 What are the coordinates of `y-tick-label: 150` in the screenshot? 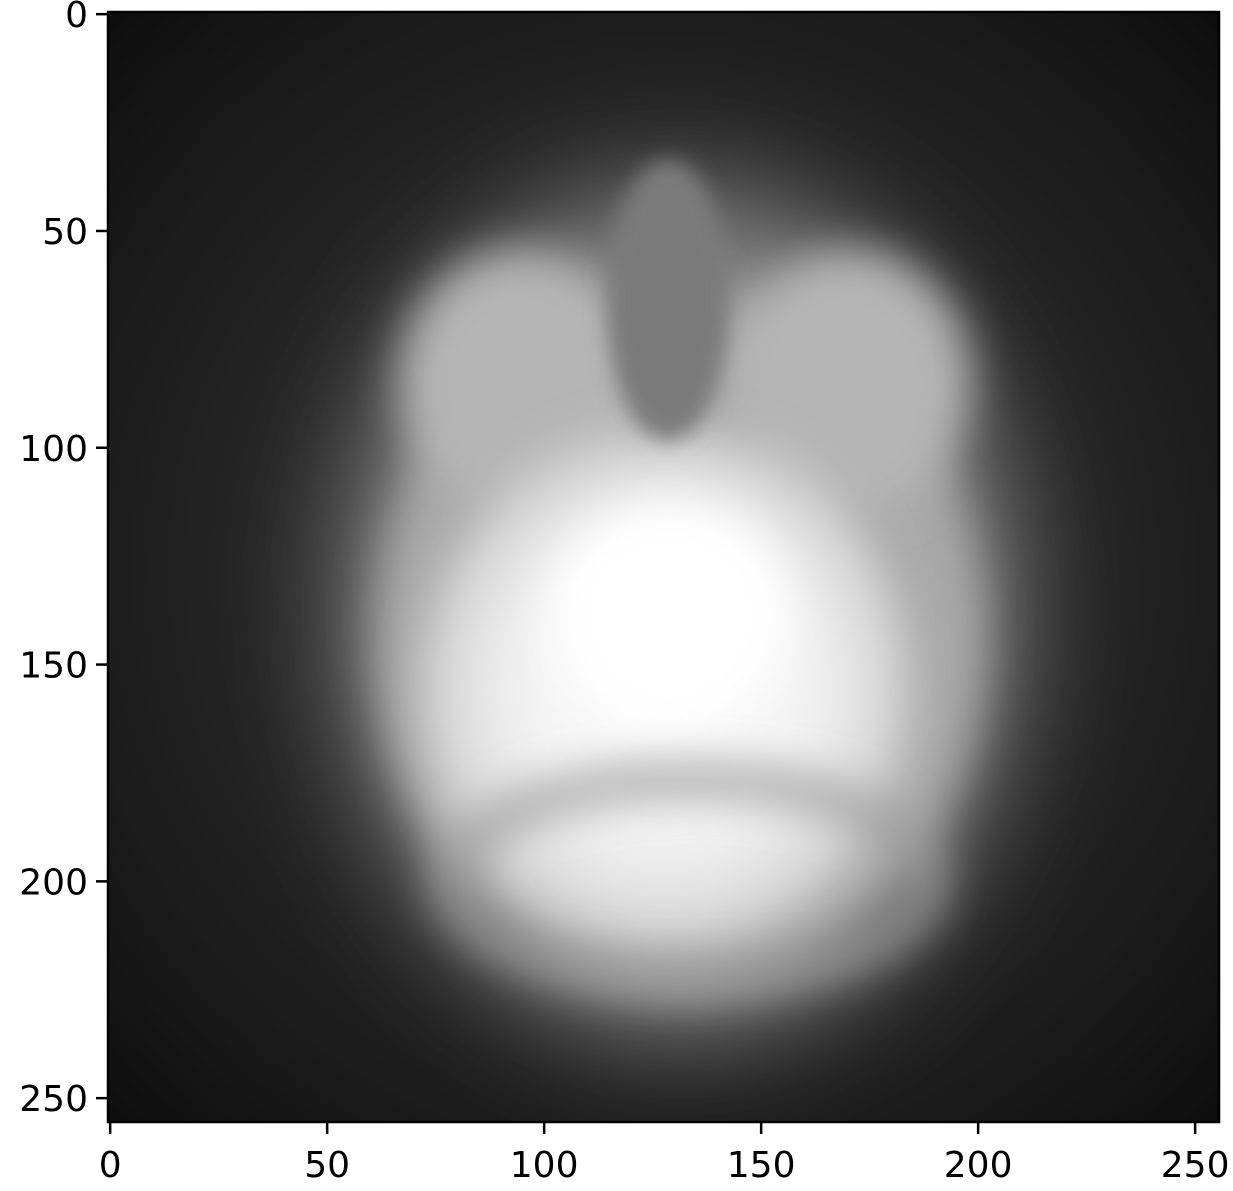 It's located at (53, 666).